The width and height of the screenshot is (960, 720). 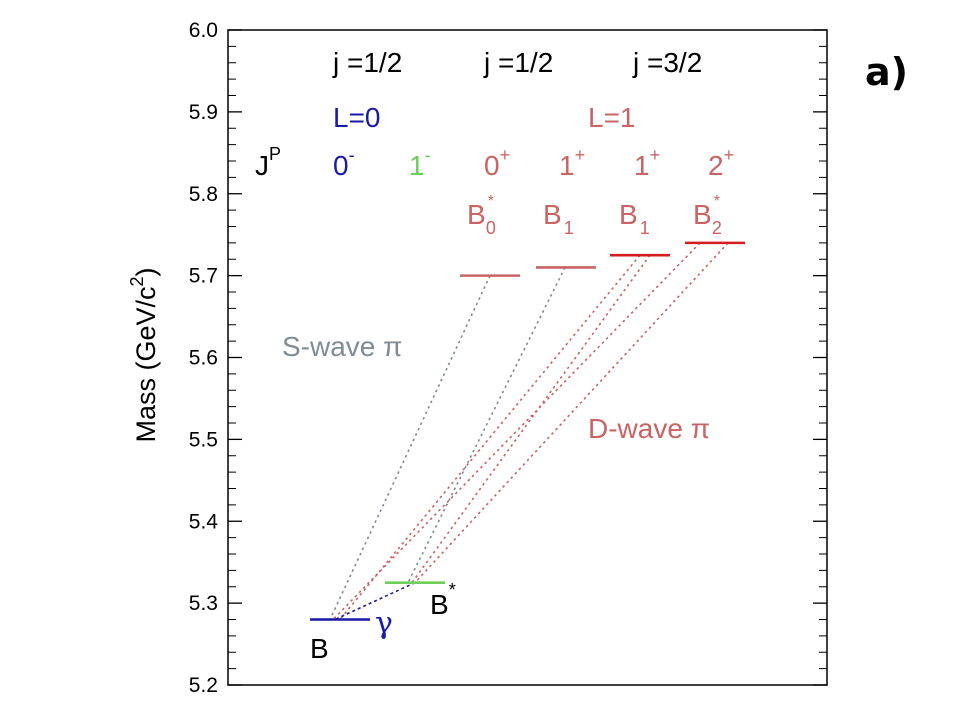 What do you see at coordinates (886, 72) in the screenshot?
I see `panel-label: a)` at bounding box center [886, 72].